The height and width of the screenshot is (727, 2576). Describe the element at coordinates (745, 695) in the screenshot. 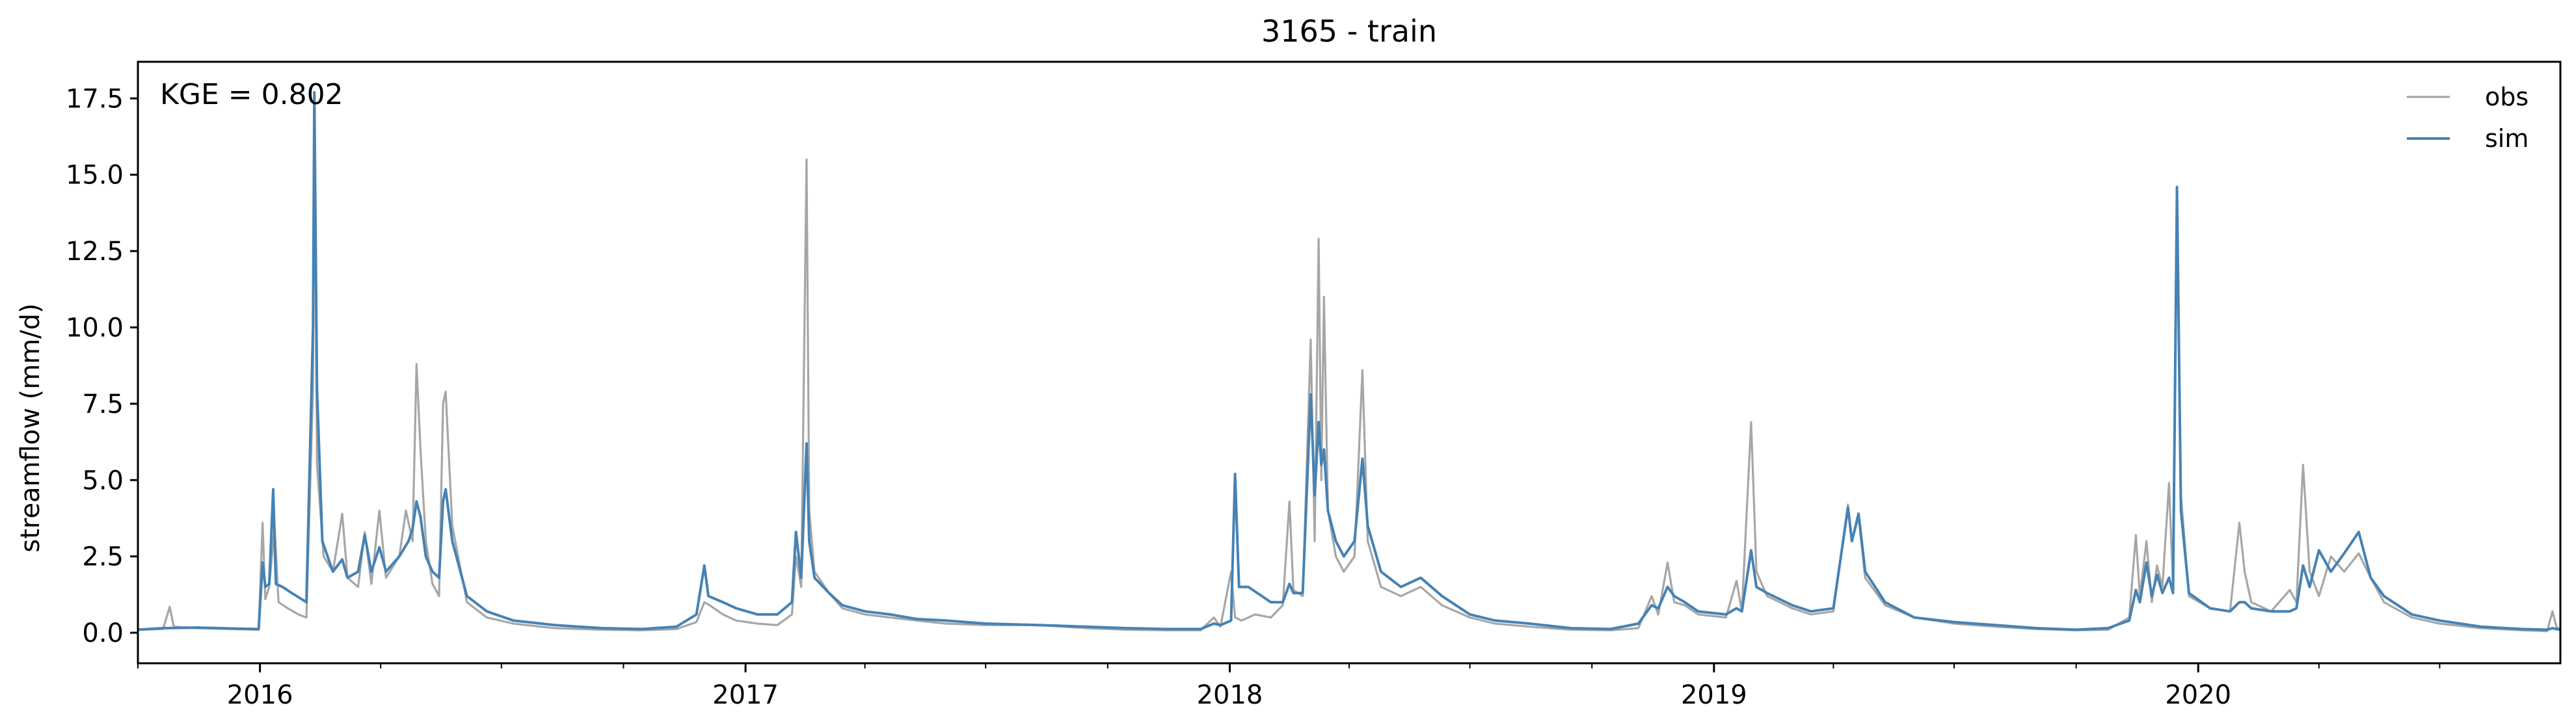

I see `x-tick-label: 2017` at that location.